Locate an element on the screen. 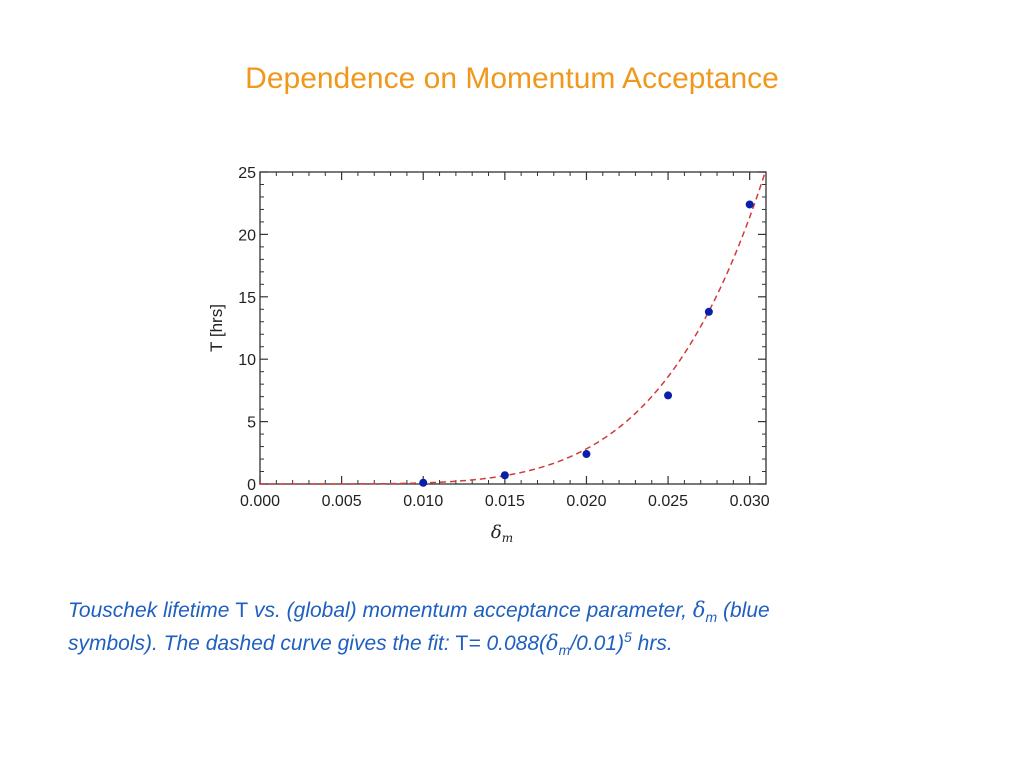  caption-line1-c: (blue is located at coordinates (743, 610).